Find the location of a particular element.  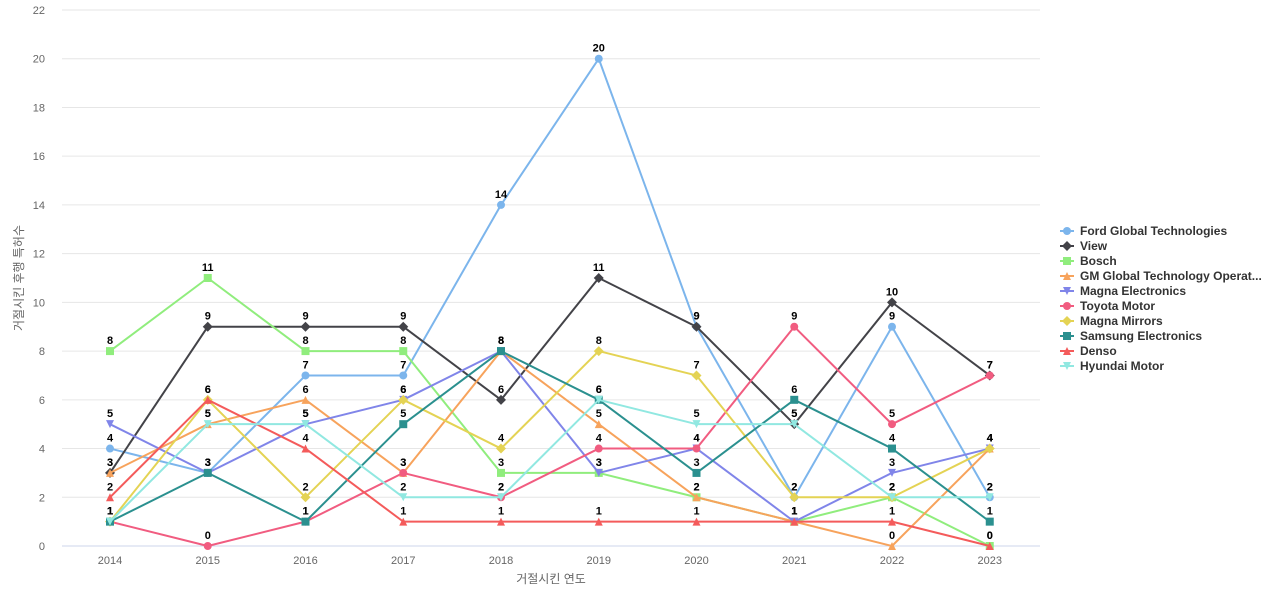

legend-item: Denso is located at coordinates (1088, 351).